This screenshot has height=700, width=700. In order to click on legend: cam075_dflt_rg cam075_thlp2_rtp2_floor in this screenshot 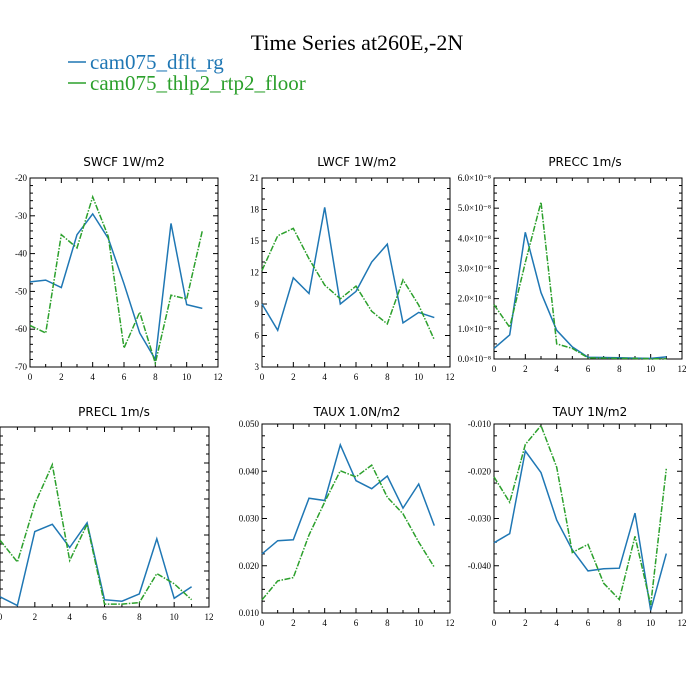, I will do `click(187, 72)`.